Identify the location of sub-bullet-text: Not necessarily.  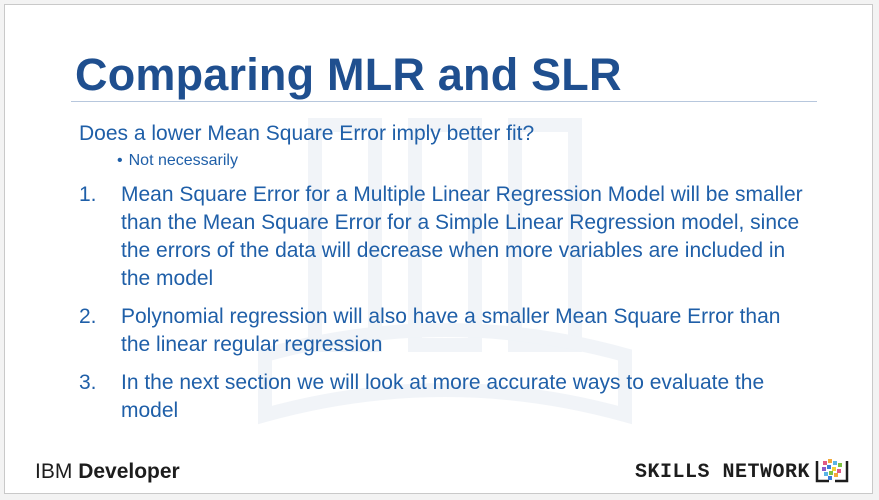
(183, 160).